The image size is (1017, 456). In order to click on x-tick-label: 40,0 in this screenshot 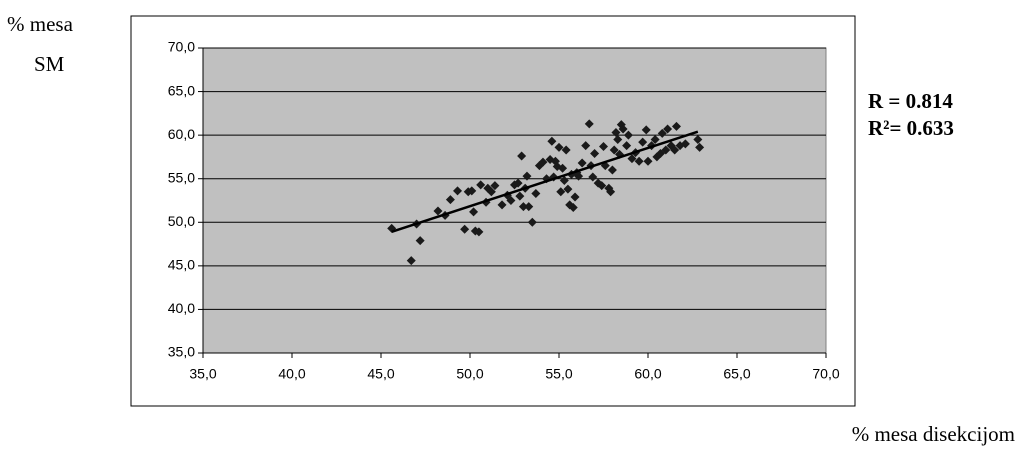, I will do `click(291, 374)`.